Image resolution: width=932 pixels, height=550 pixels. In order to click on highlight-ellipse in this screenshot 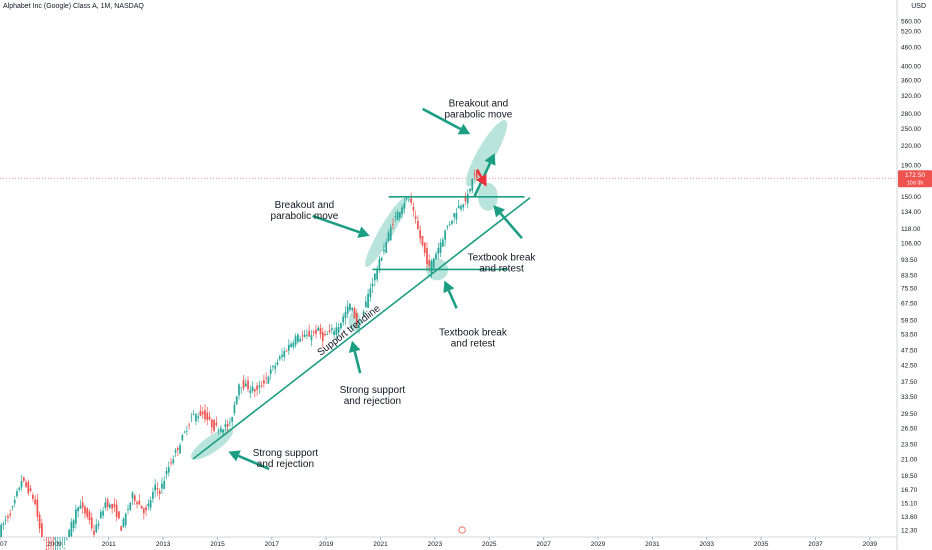, I will do `click(386, 232)`.